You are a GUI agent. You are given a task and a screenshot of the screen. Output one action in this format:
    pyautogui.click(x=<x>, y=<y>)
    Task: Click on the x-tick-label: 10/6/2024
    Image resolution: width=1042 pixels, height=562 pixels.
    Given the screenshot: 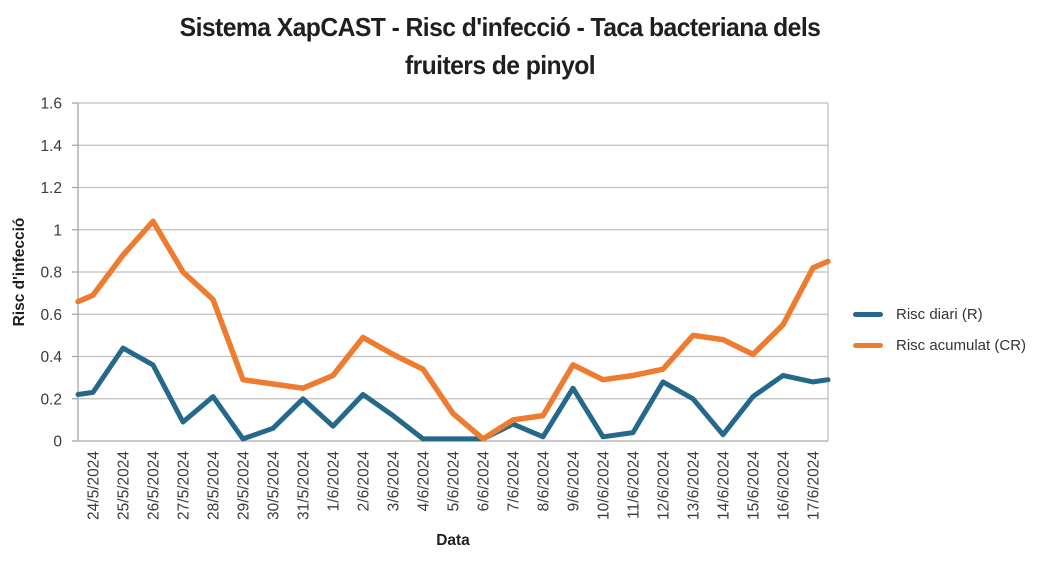 What is the action you would take?
    pyautogui.click(x=604, y=485)
    